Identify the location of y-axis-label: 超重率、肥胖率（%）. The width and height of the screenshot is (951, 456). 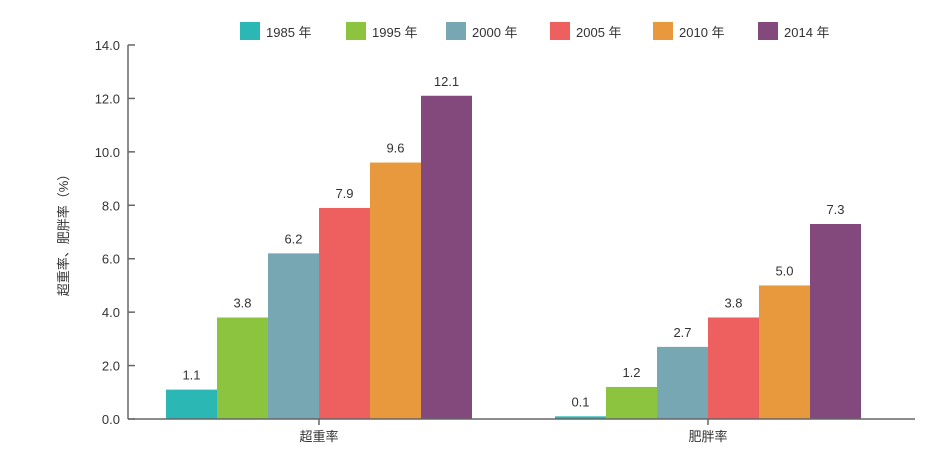
(63, 232).